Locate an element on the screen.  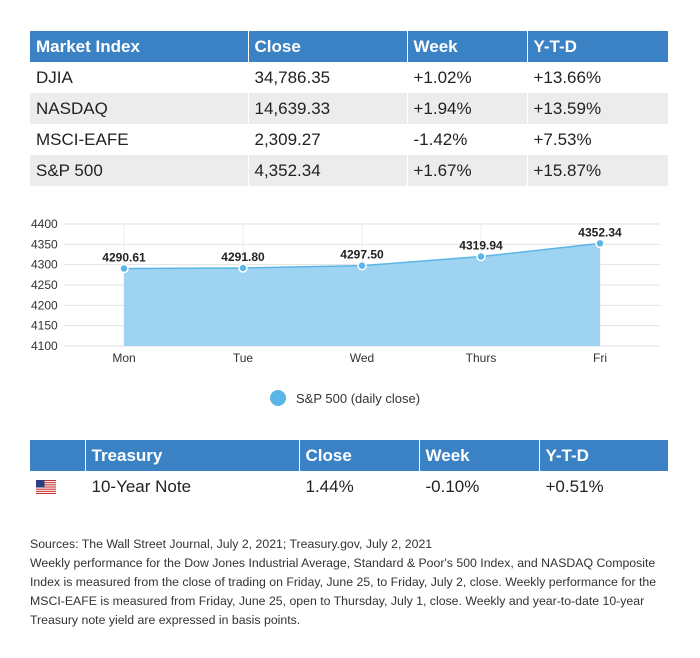
cell-ytd: +13.66% is located at coordinates (597, 77).